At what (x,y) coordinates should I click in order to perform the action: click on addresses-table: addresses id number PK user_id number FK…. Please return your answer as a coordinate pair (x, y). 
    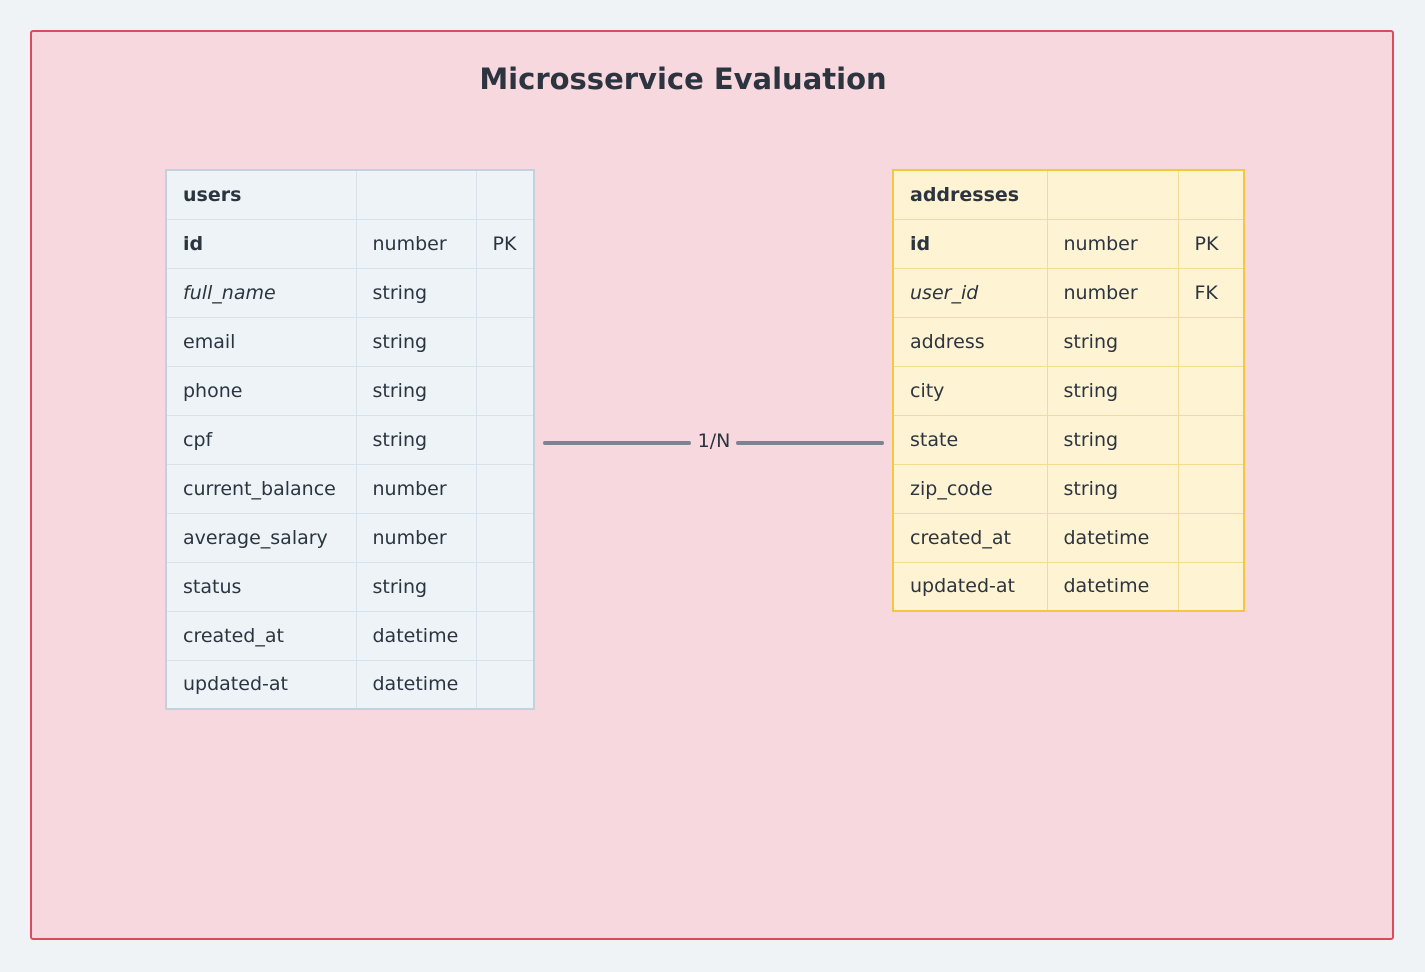
    Looking at the image, I should click on (1068, 390).